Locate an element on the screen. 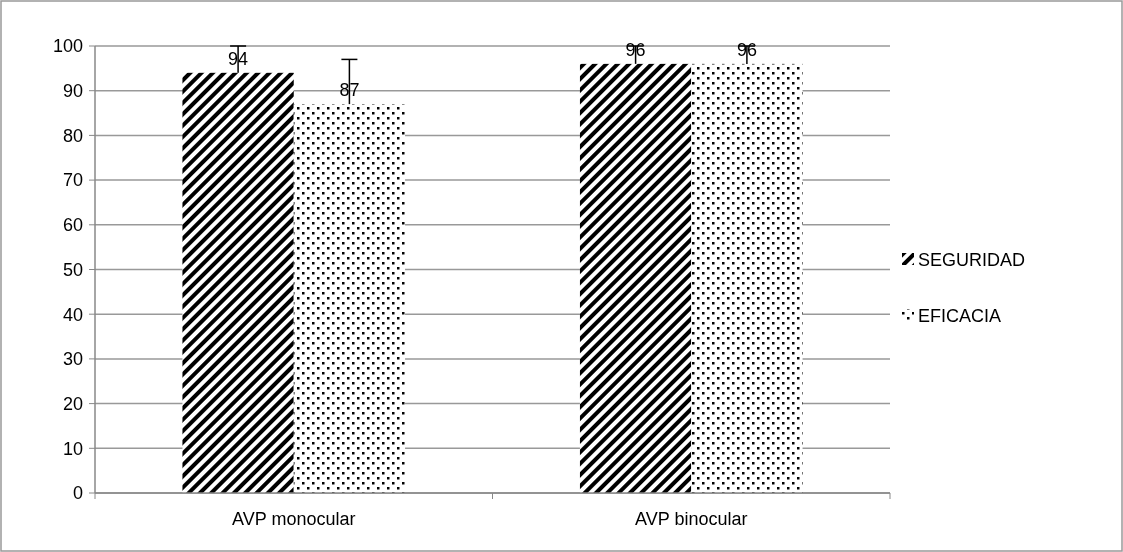  y-tick-label: 100 is located at coordinates (67, 46).